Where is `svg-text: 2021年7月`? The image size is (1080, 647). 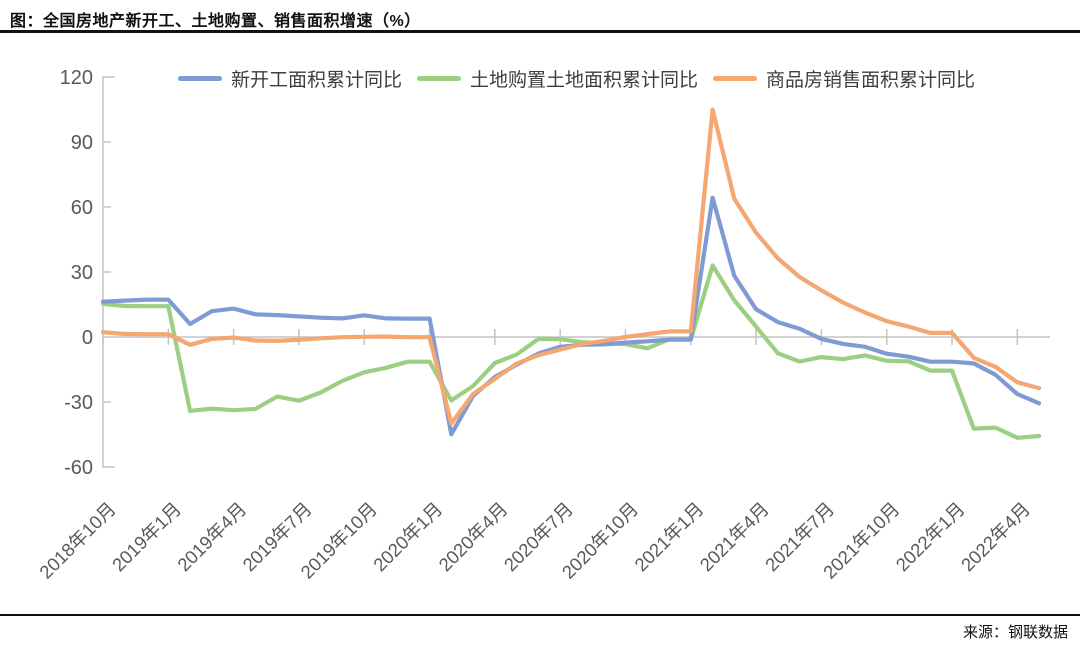 svg-text: 2021年7月 is located at coordinates (799, 536).